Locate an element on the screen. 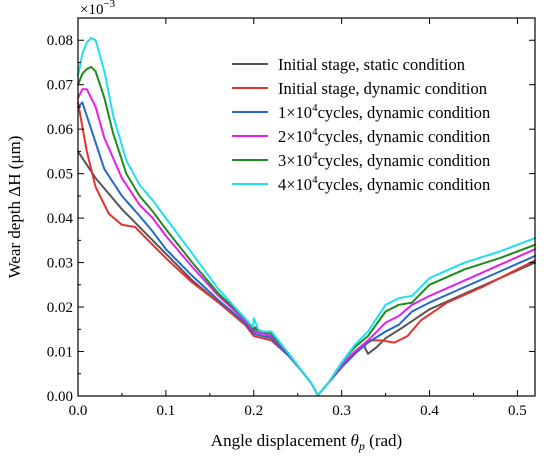 The height and width of the screenshot is (464, 550). y-axis-label: Wear depth ΔH (μm) is located at coordinates (14, 207).